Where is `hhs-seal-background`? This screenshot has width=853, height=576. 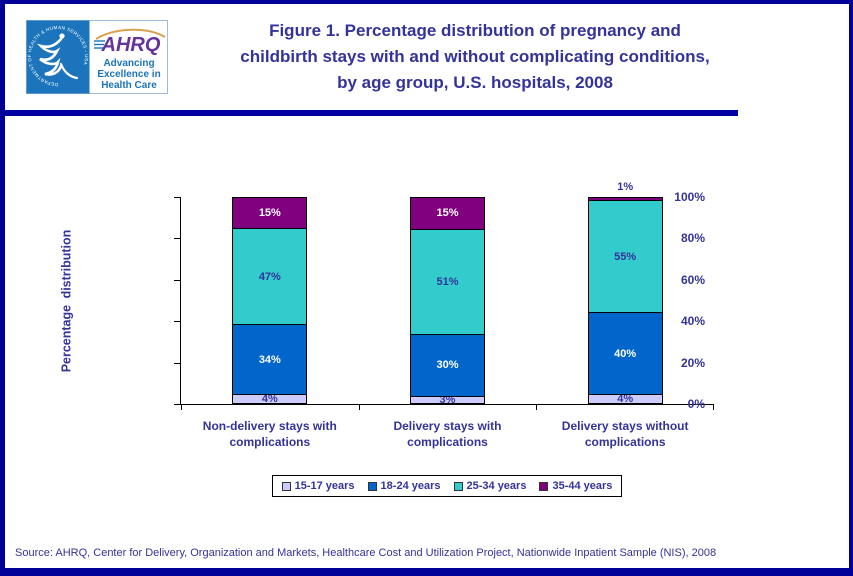 hhs-seal-background is located at coordinates (58, 57).